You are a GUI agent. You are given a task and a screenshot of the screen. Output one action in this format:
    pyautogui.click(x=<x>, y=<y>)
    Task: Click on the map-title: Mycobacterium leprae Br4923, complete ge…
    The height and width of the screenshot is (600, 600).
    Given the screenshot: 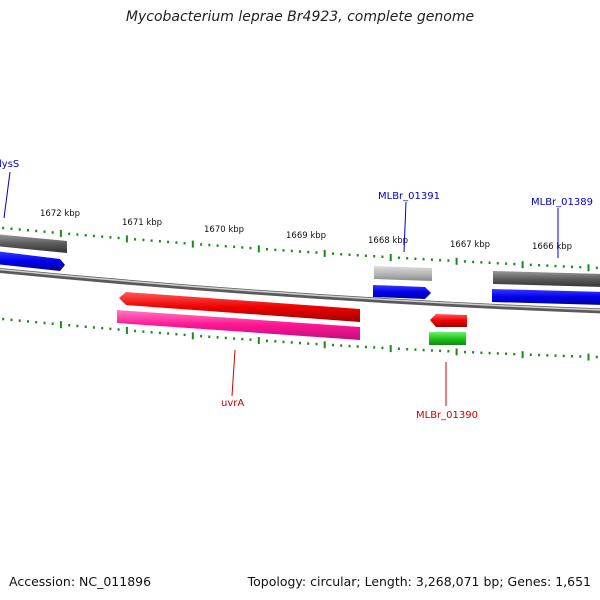 What is the action you would take?
    pyautogui.click(x=300, y=17)
    